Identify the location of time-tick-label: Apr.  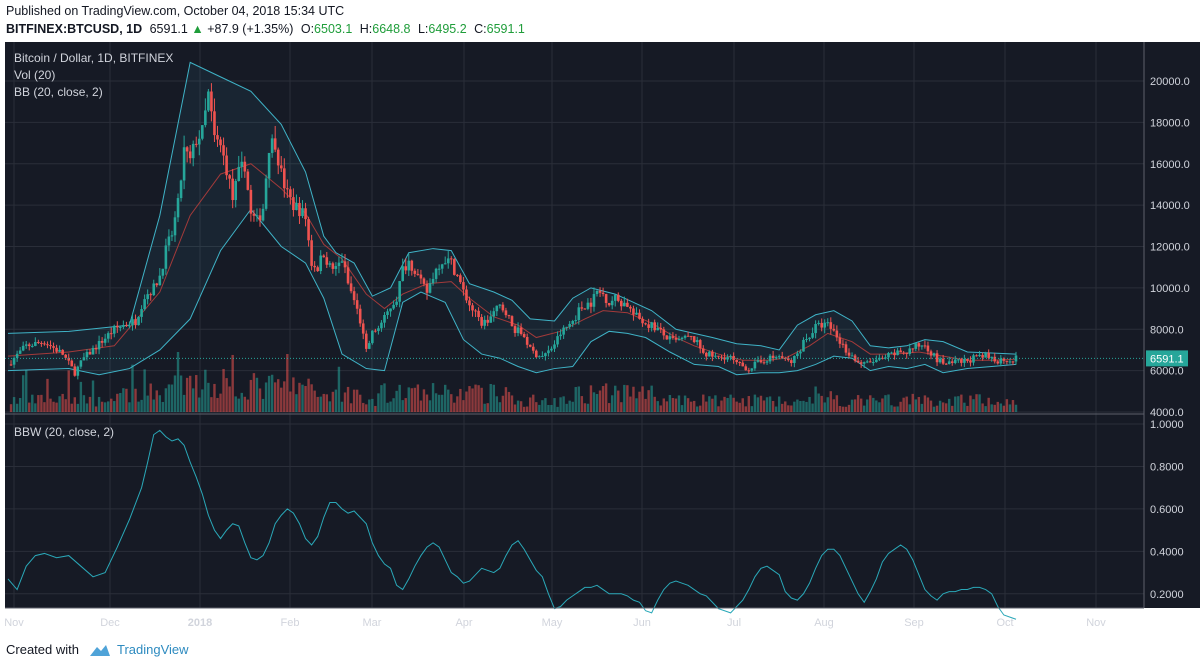
(463, 623).